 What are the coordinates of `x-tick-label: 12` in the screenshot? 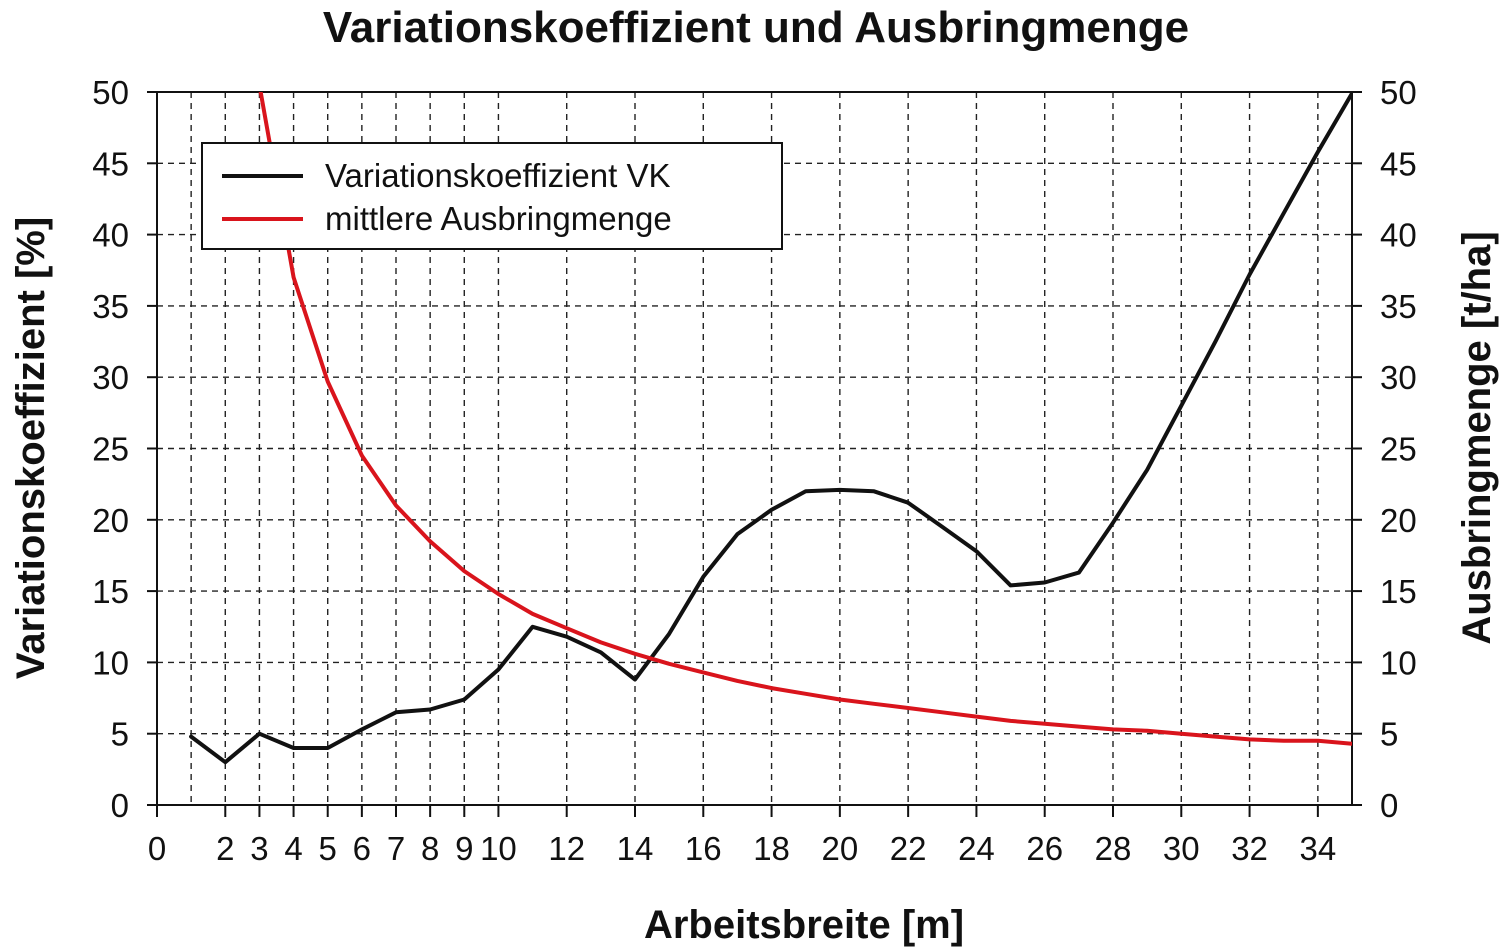 It's located at (566, 848).